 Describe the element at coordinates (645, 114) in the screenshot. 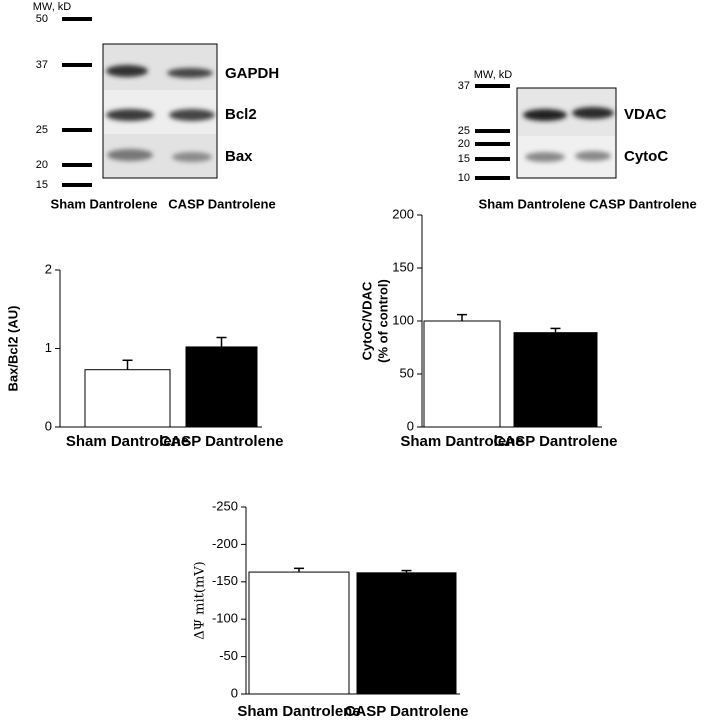

I see `band-label: VDAC` at that location.